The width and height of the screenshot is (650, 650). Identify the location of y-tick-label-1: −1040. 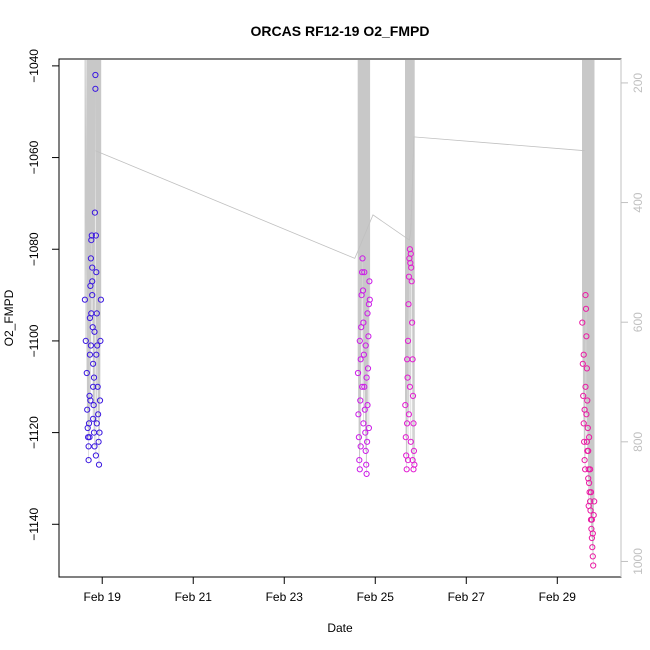
(34, 66).